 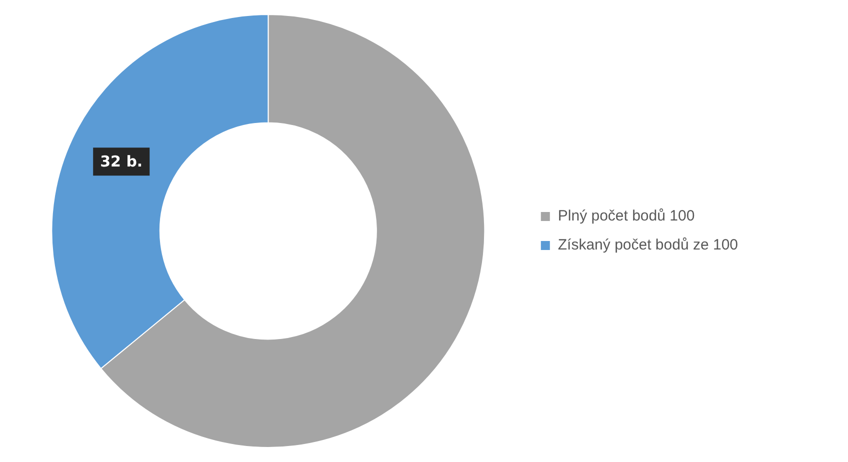 What do you see at coordinates (121, 161) in the screenshot?
I see `data-label: 32 b.` at bounding box center [121, 161].